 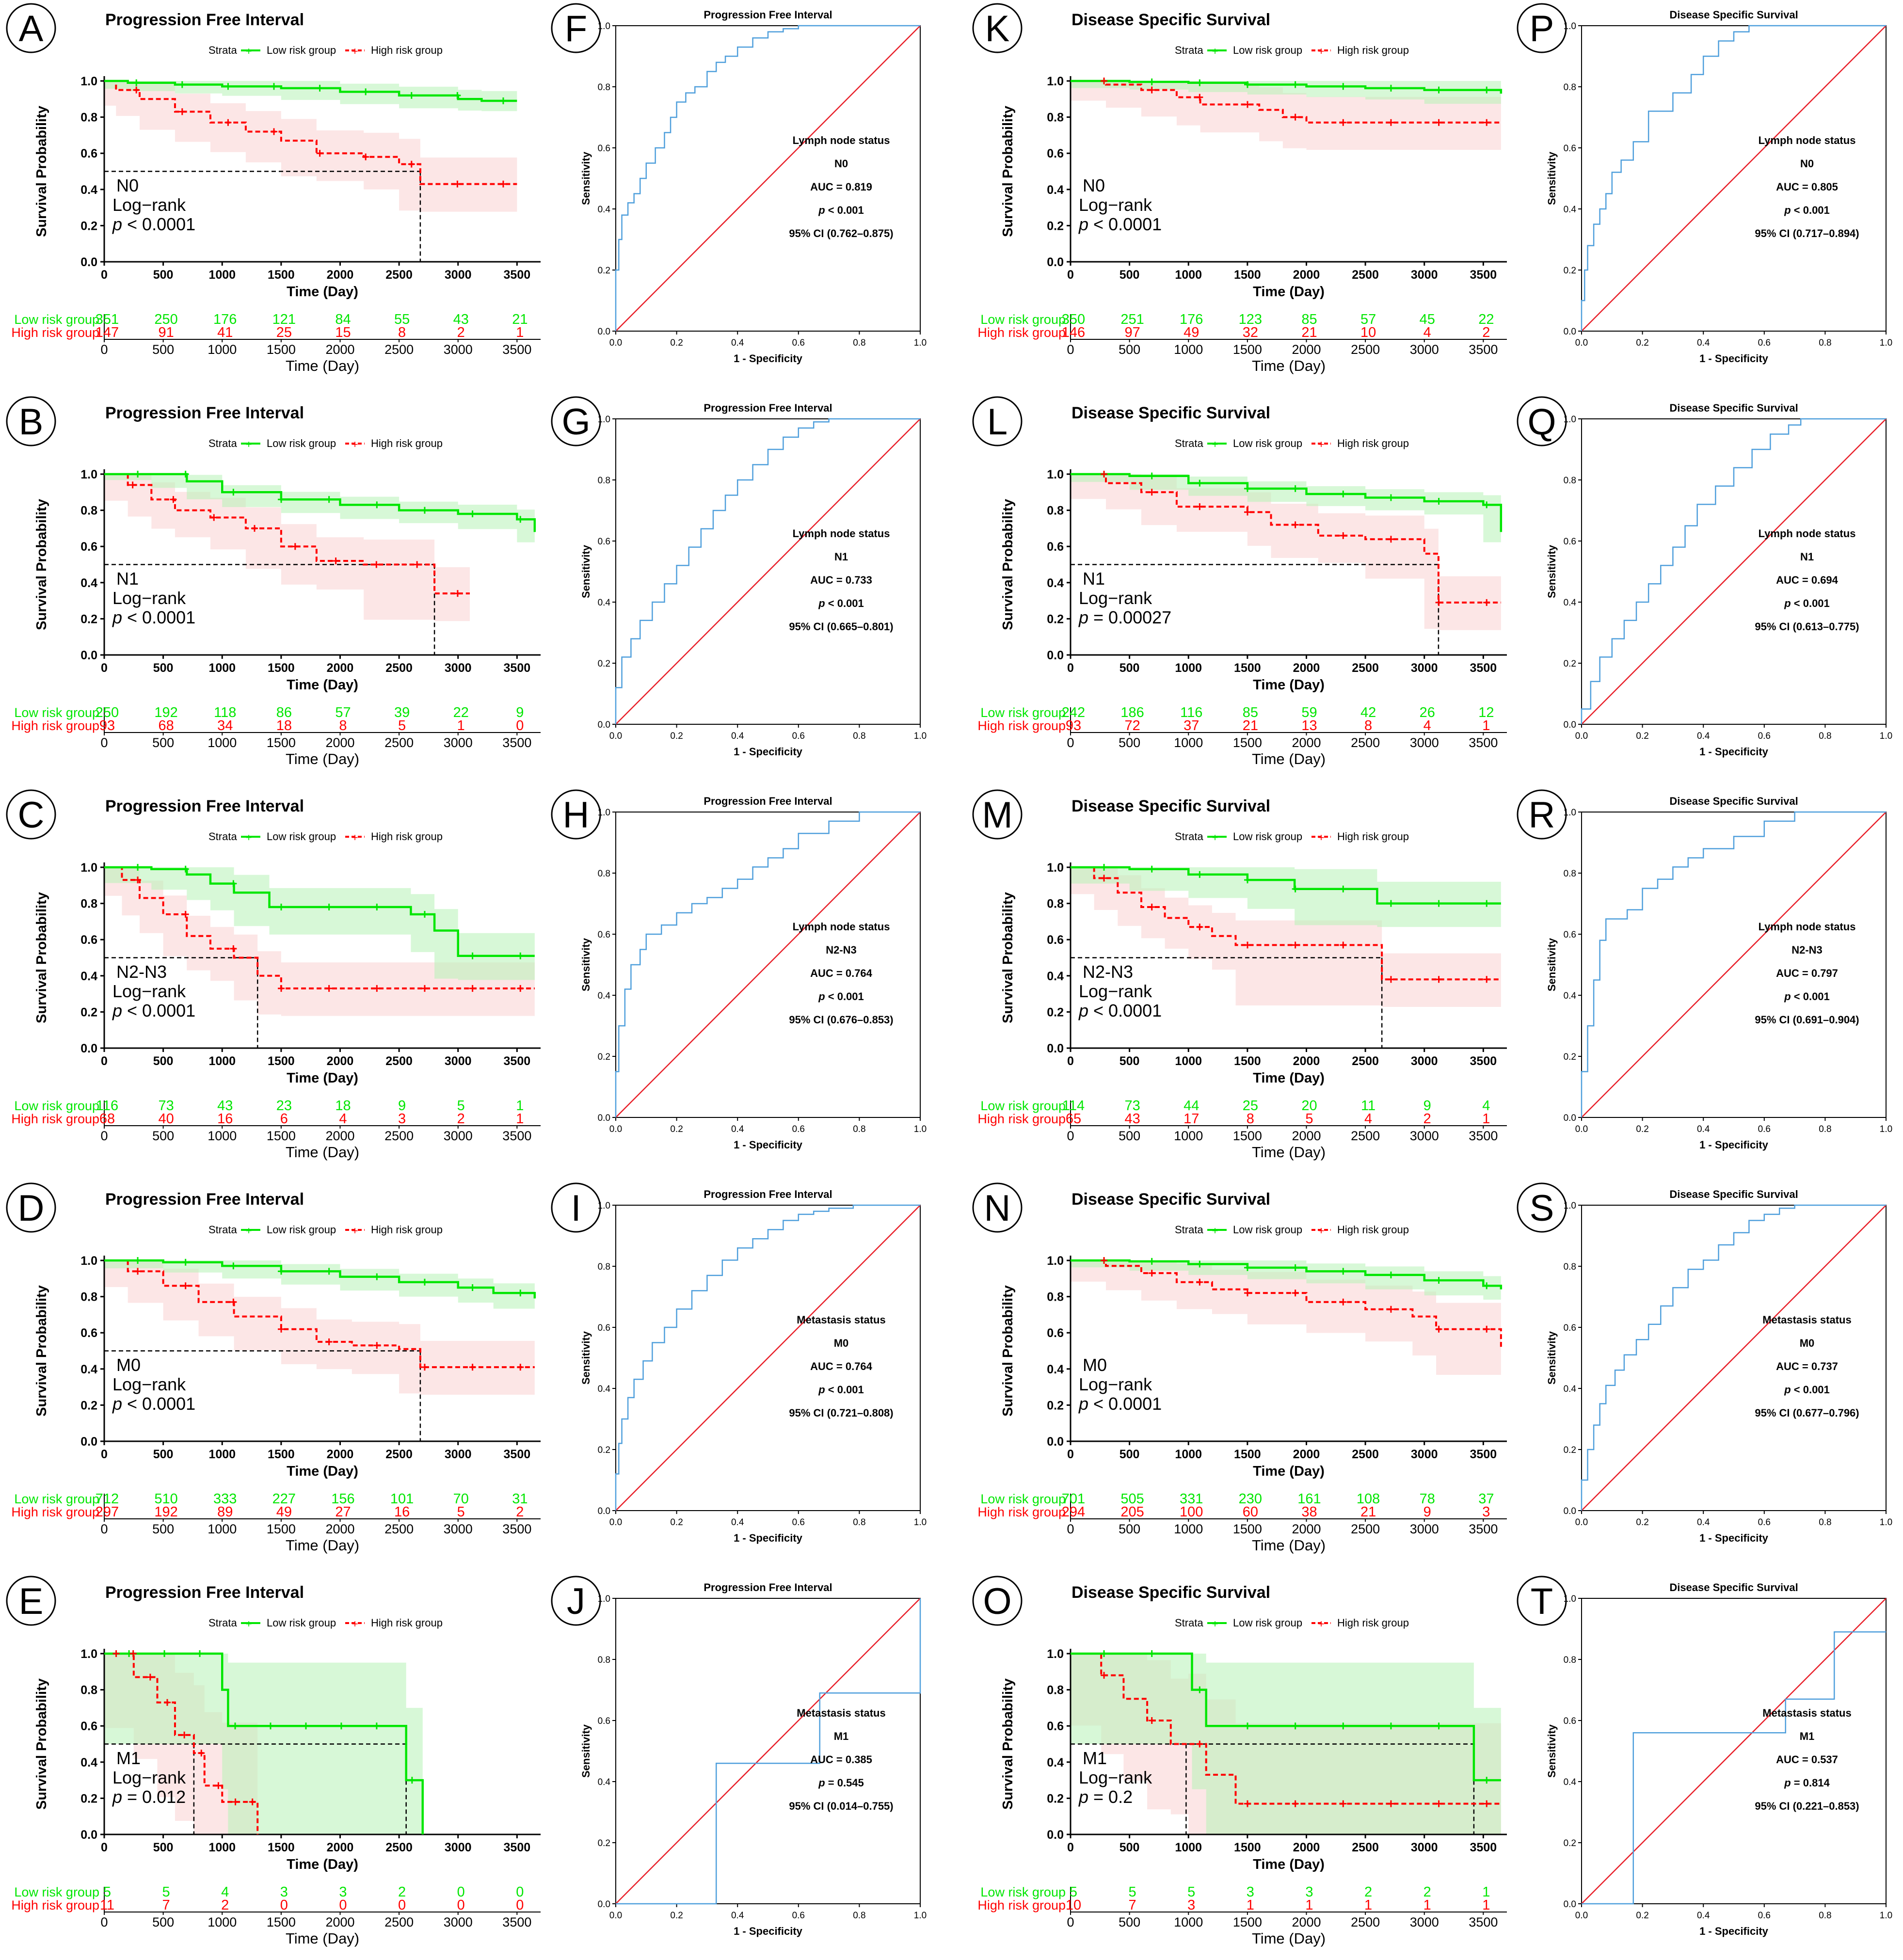 I want to click on risk-high-count: 0, so click(x=520, y=725).